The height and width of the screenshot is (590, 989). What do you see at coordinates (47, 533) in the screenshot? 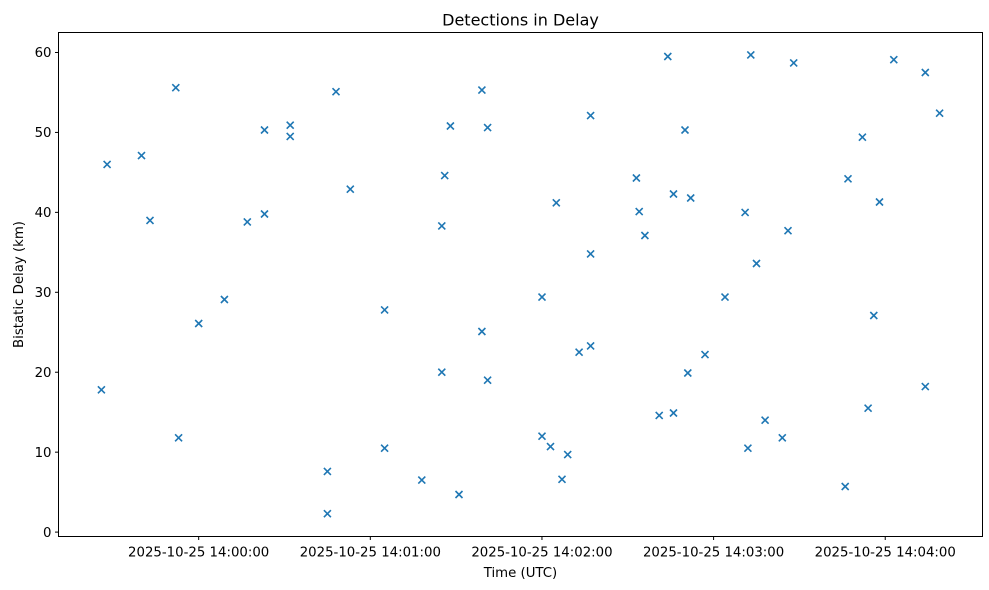
I see `y-tick-label: 0` at bounding box center [47, 533].